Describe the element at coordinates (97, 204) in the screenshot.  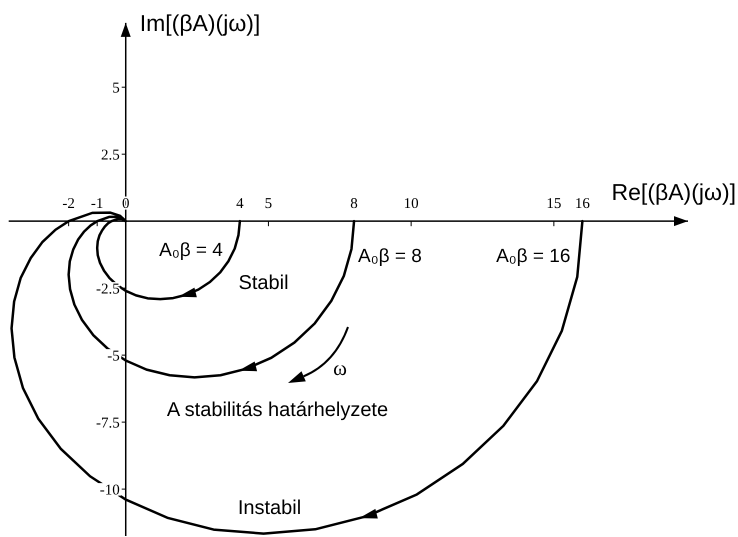
I see `x-tick-label: -1` at that location.